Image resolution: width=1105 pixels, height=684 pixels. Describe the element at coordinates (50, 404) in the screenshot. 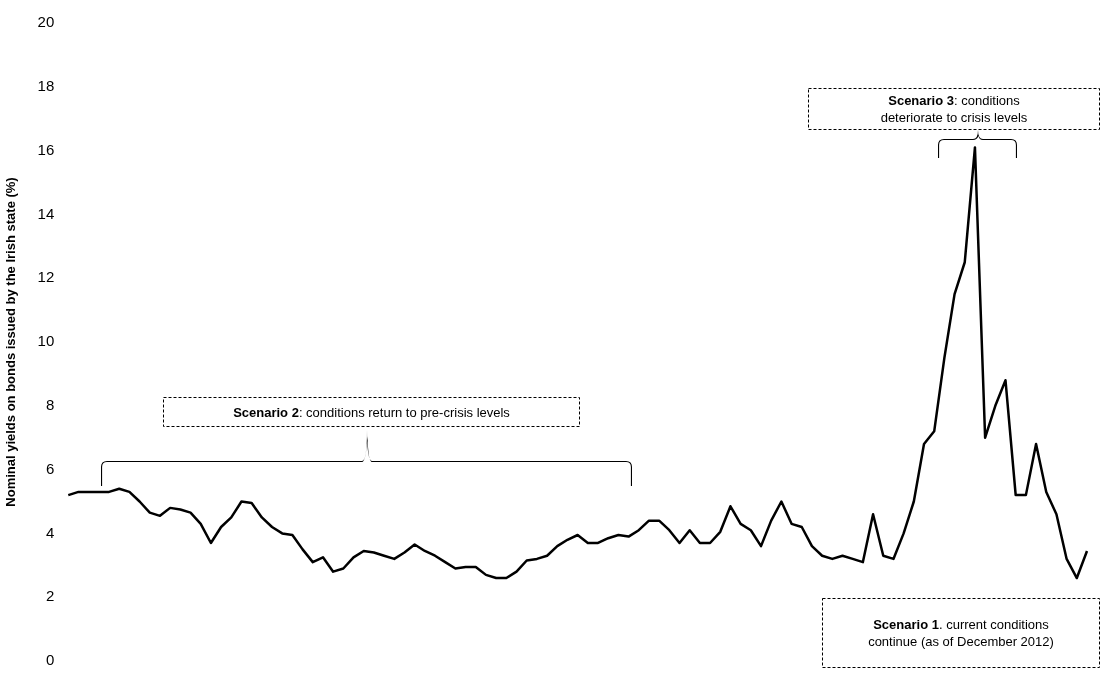

I see `y-tick-label: 8` at that location.